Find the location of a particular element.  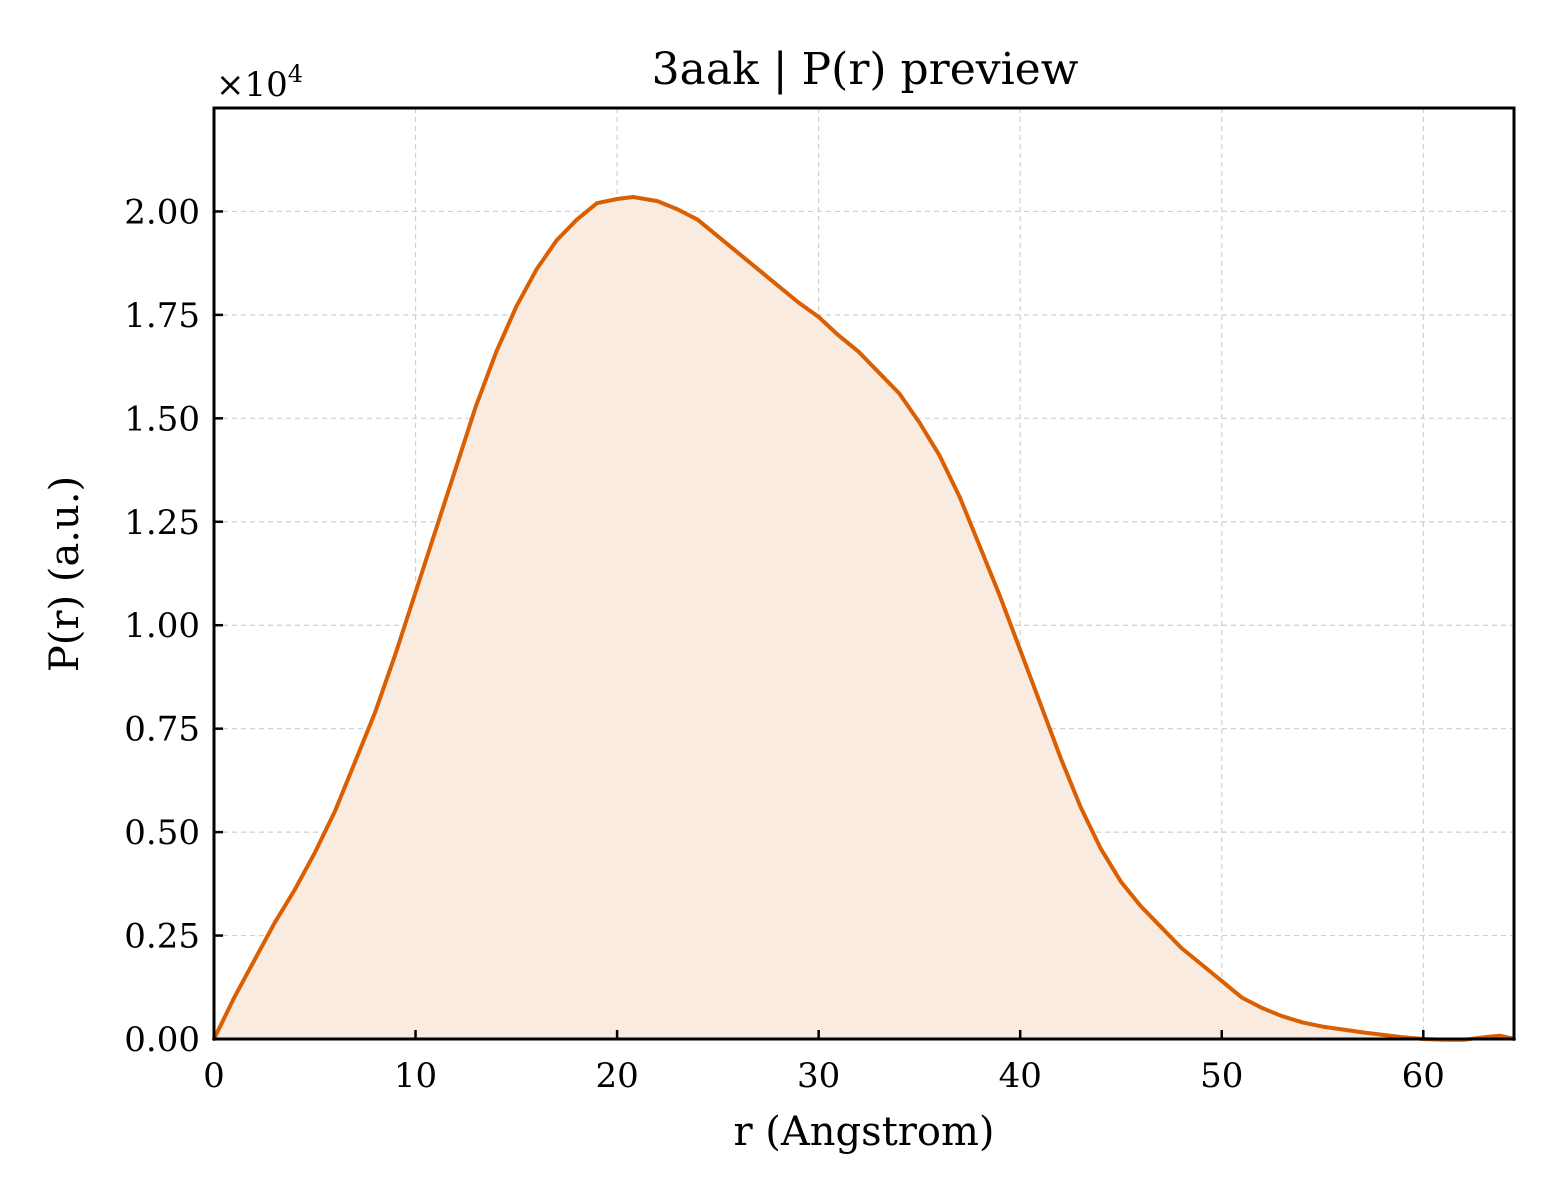

y-offset-base: ×10 is located at coordinates (252, 85).